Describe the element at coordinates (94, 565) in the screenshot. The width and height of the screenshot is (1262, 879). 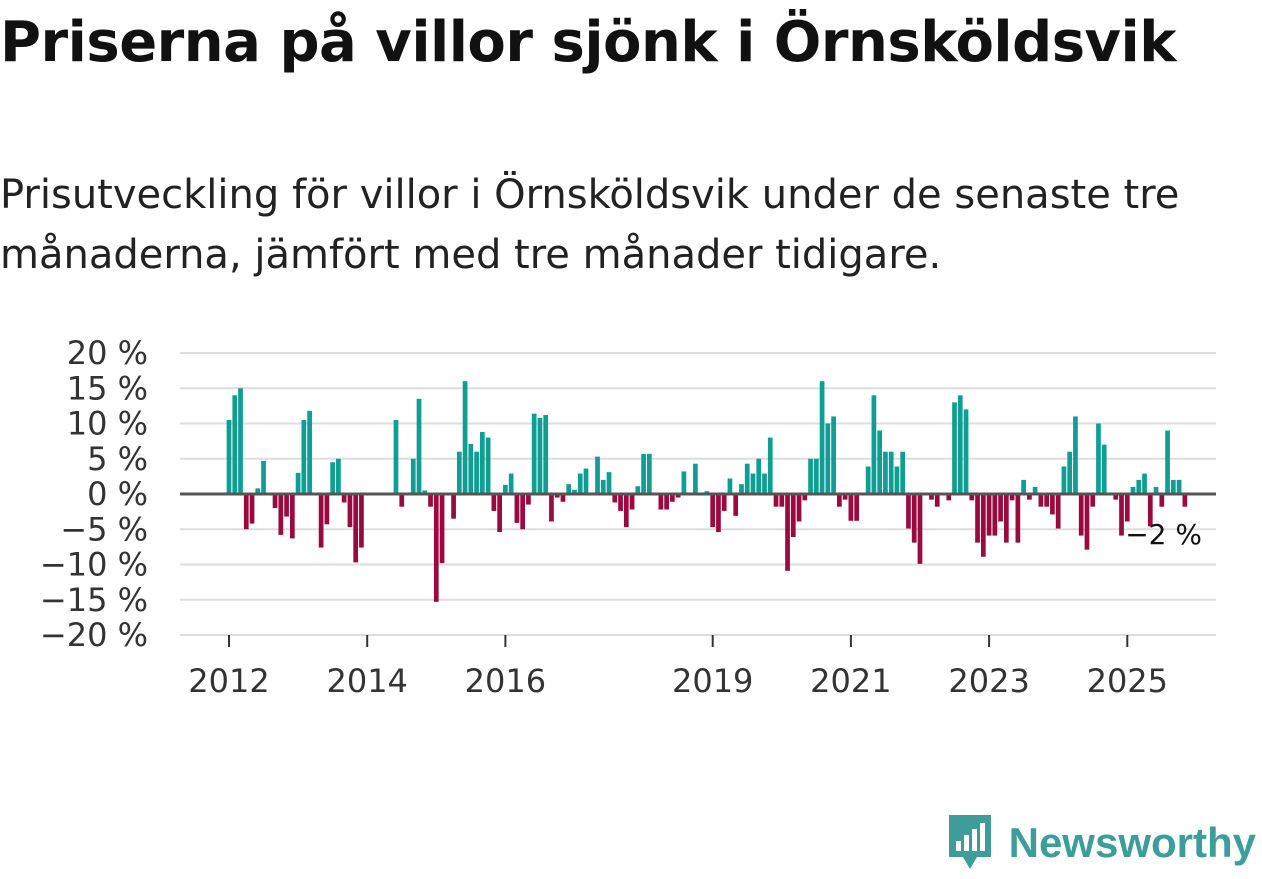
I see `y-tick-label: −10 %` at that location.